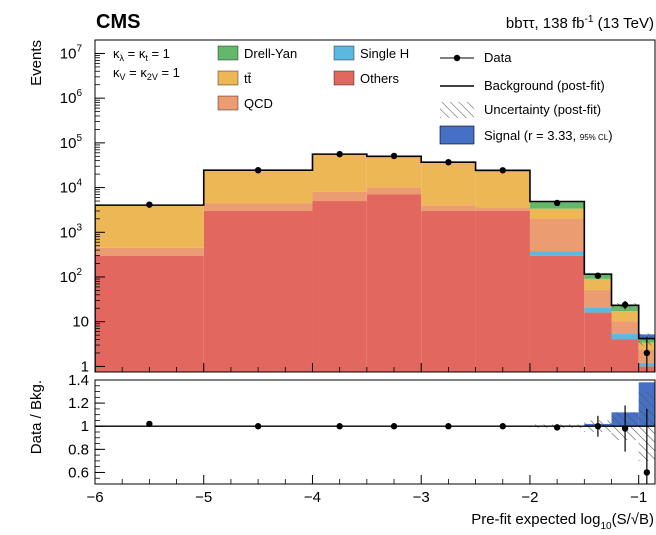  I want to click on ratio-y-axis-title: Data / Bkg., so click(36, 417).